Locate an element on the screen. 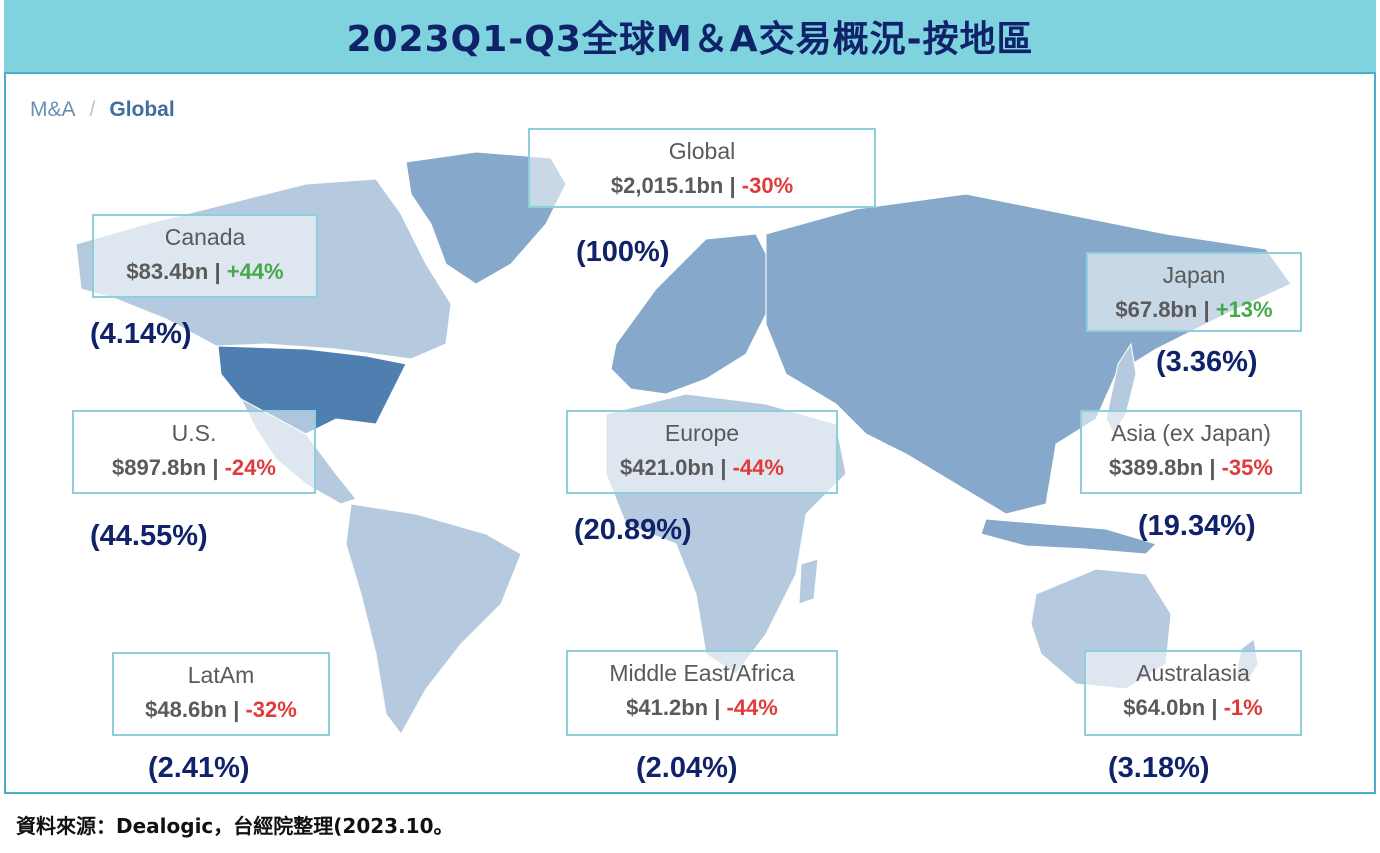 Image resolution: width=1380 pixels, height=853 pixels. region-name: Australasia is located at coordinates (1193, 673).